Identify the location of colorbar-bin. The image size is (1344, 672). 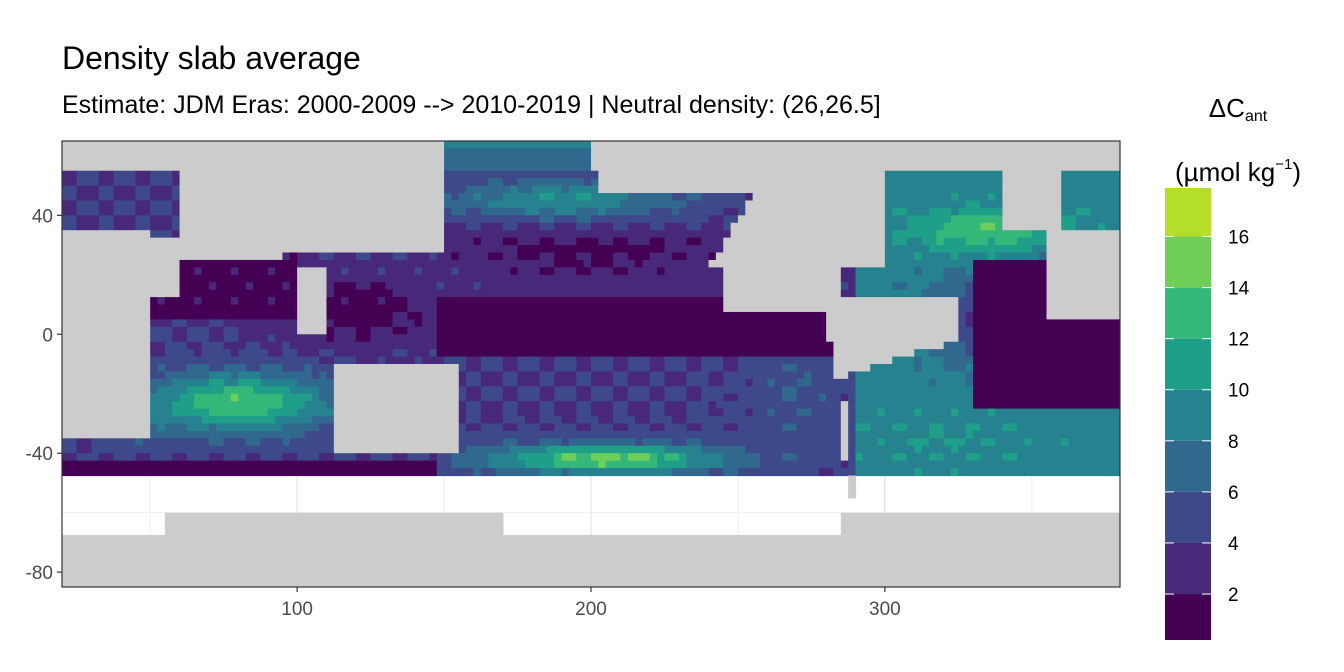
(1188, 415).